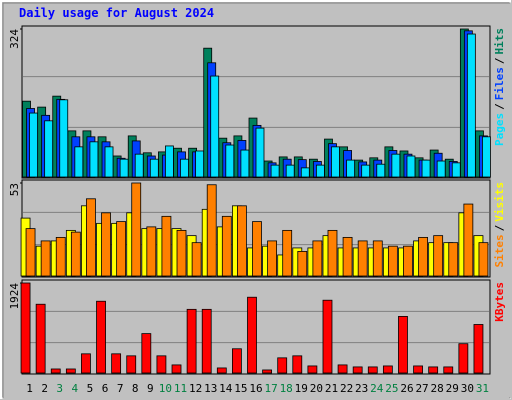 The image size is (512, 400). I want to click on x-tick-label: 24, so click(377, 388).